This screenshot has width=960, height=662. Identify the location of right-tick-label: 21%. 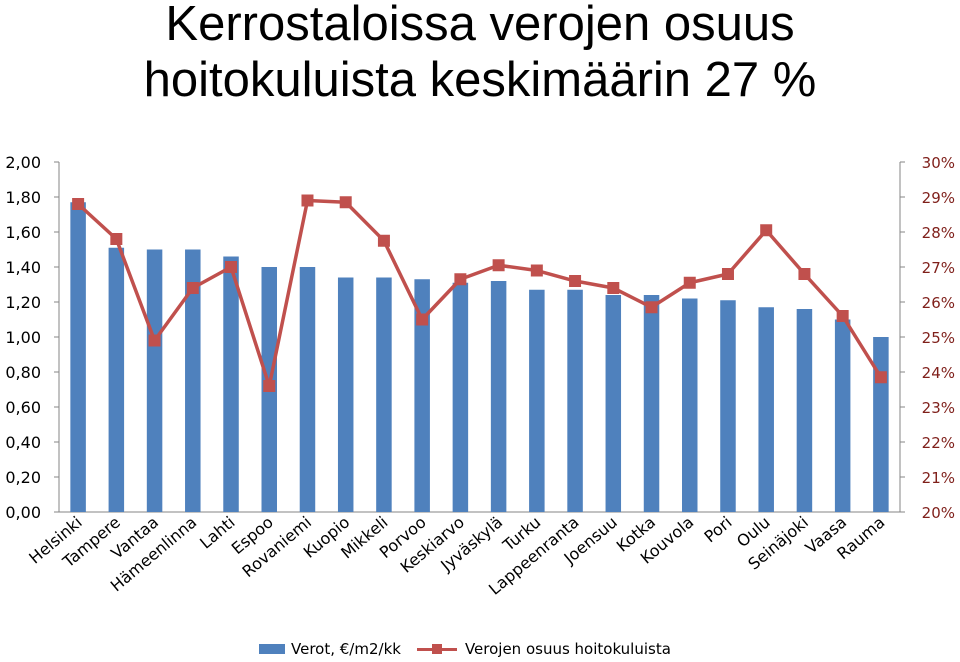
(938, 478).